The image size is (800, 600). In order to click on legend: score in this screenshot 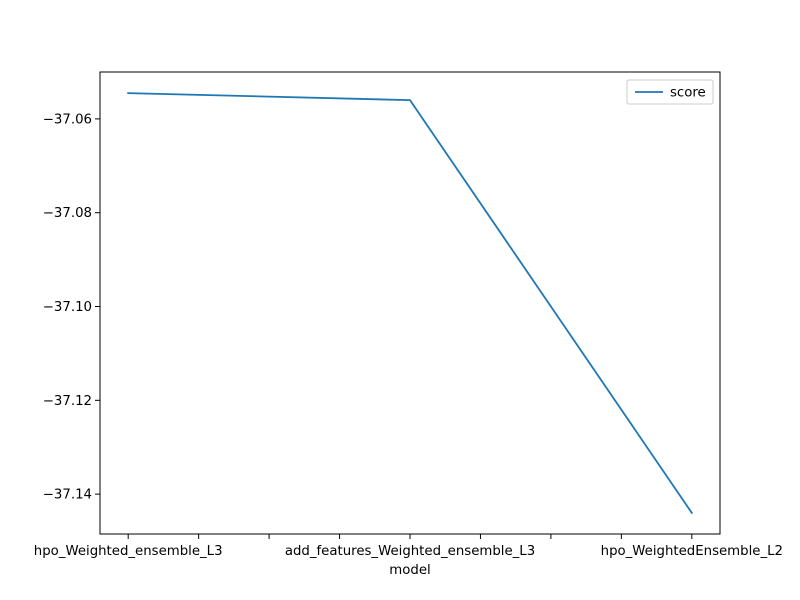, I will do `click(670, 92)`.